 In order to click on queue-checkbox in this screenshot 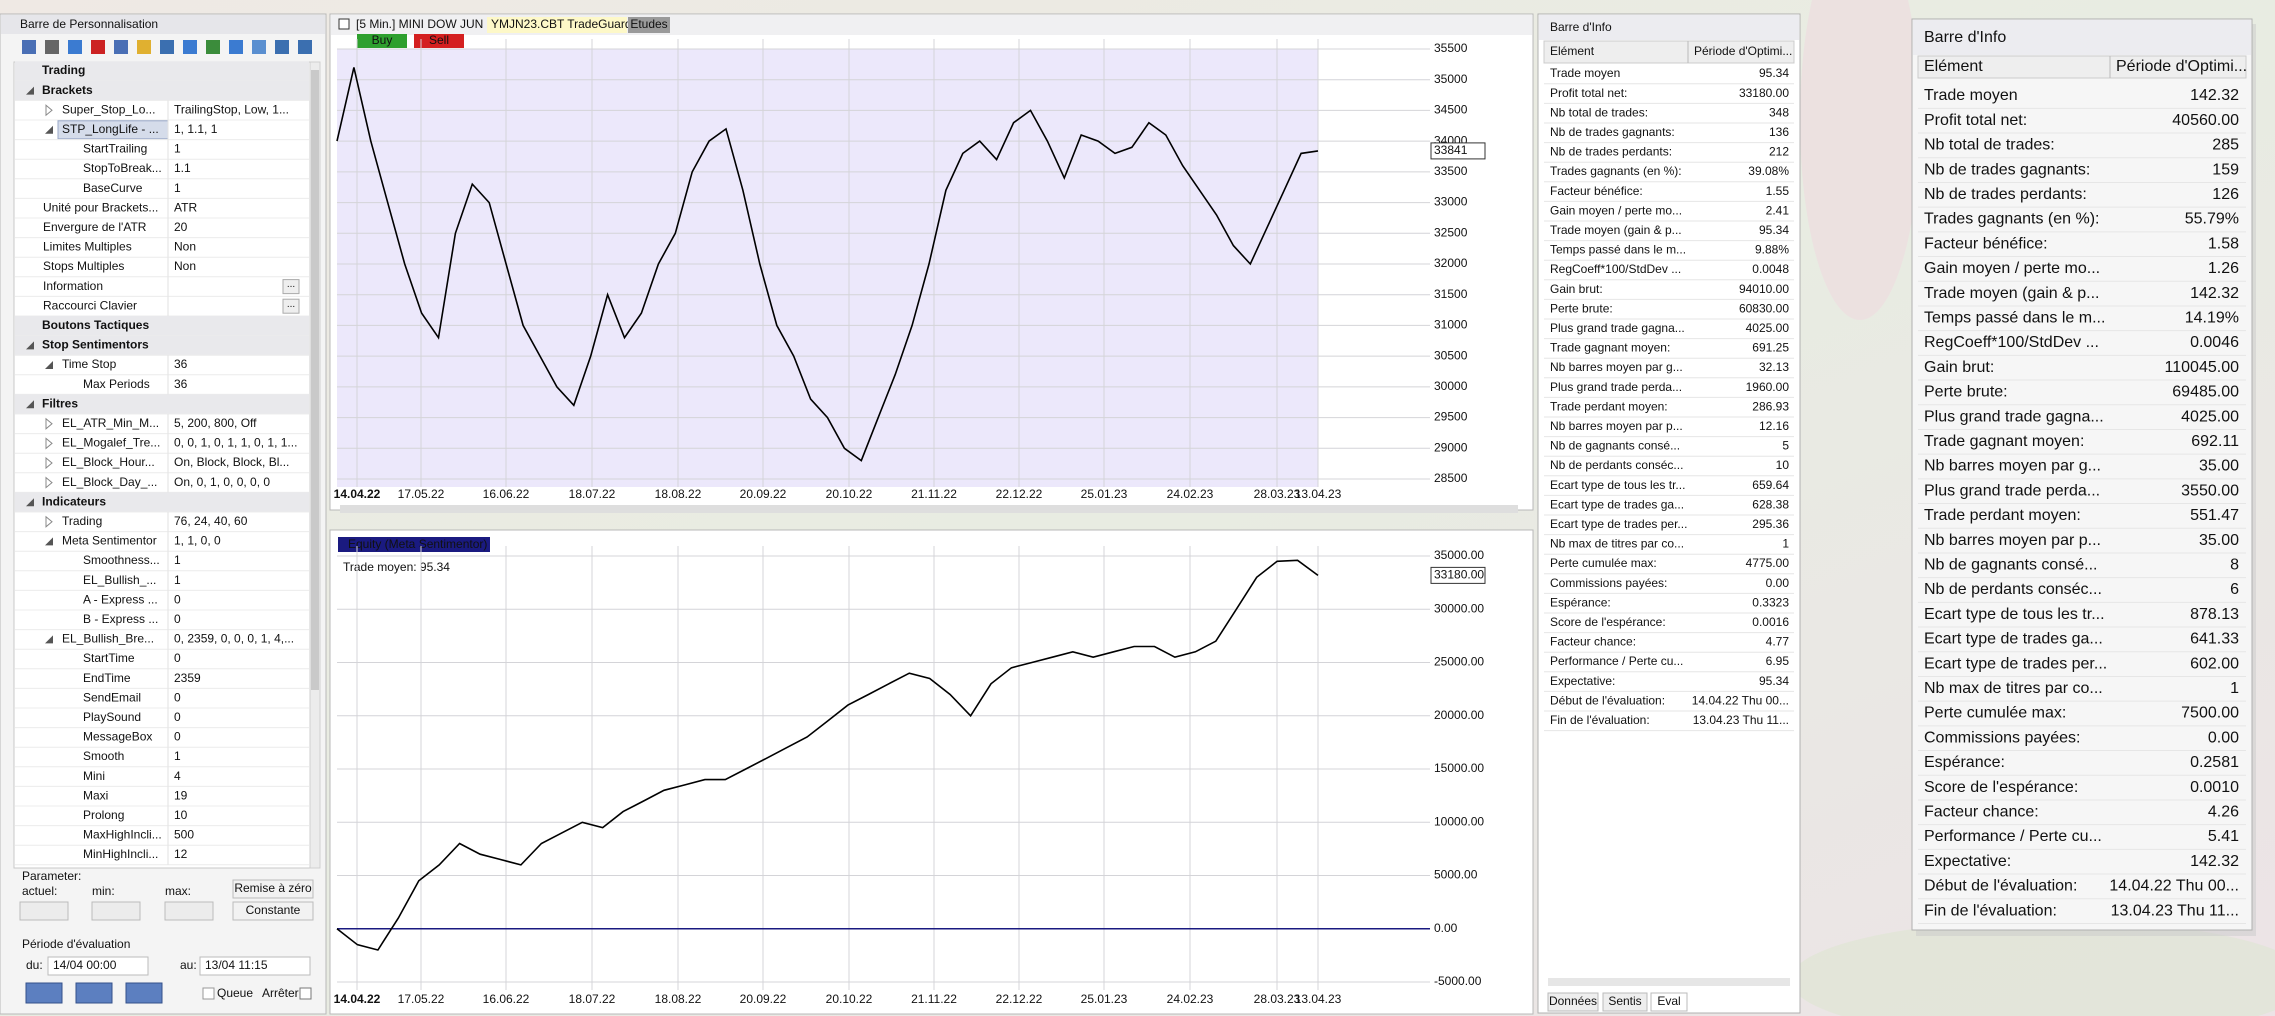, I will do `click(208, 993)`.